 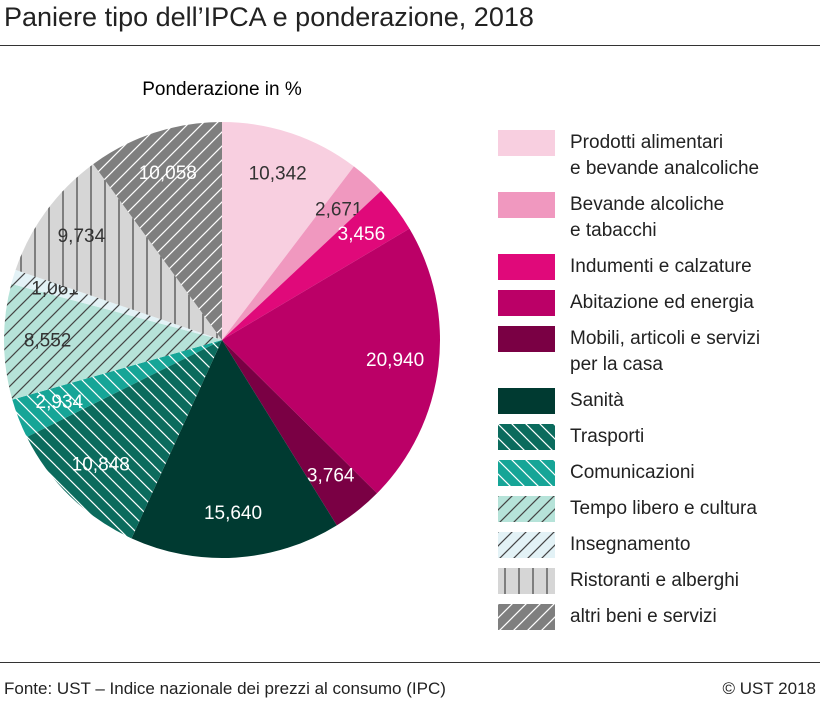 I want to click on legend-label: Comunicazioni, so click(x=632, y=472).